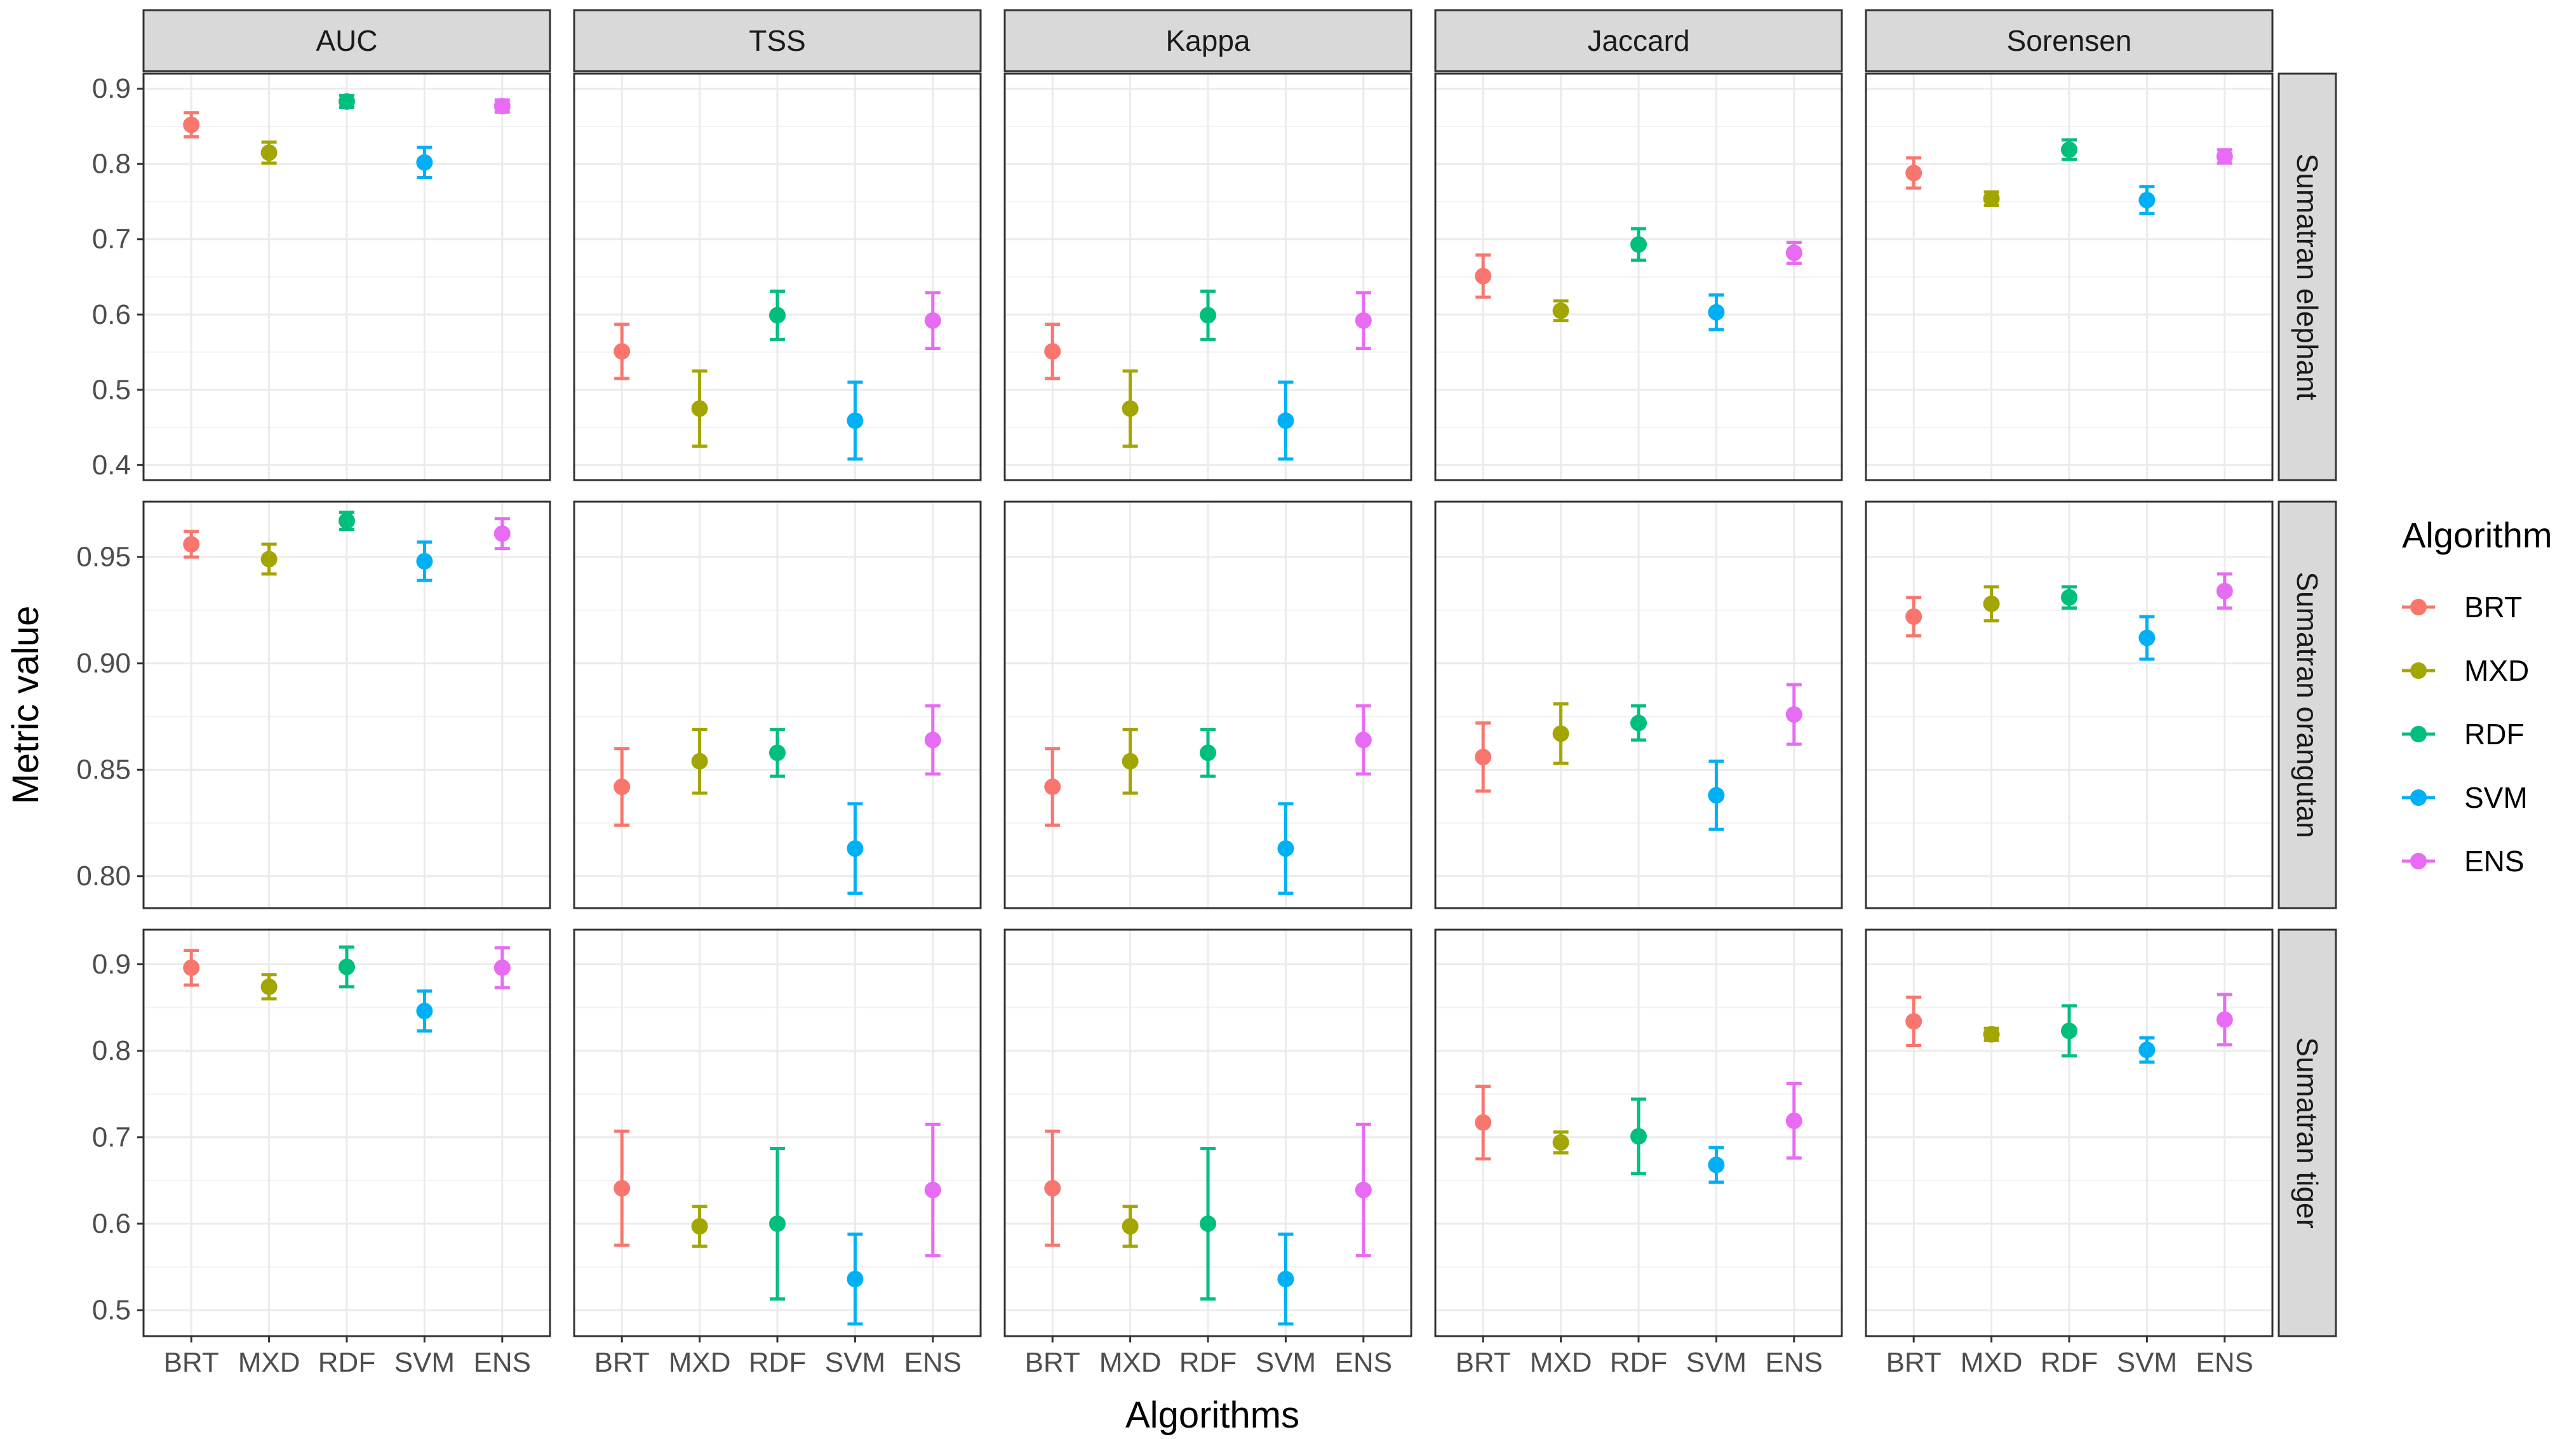 The height and width of the screenshot is (1439, 2576). I want to click on panel-sumatran-tiger-tss, so click(777, 1132).